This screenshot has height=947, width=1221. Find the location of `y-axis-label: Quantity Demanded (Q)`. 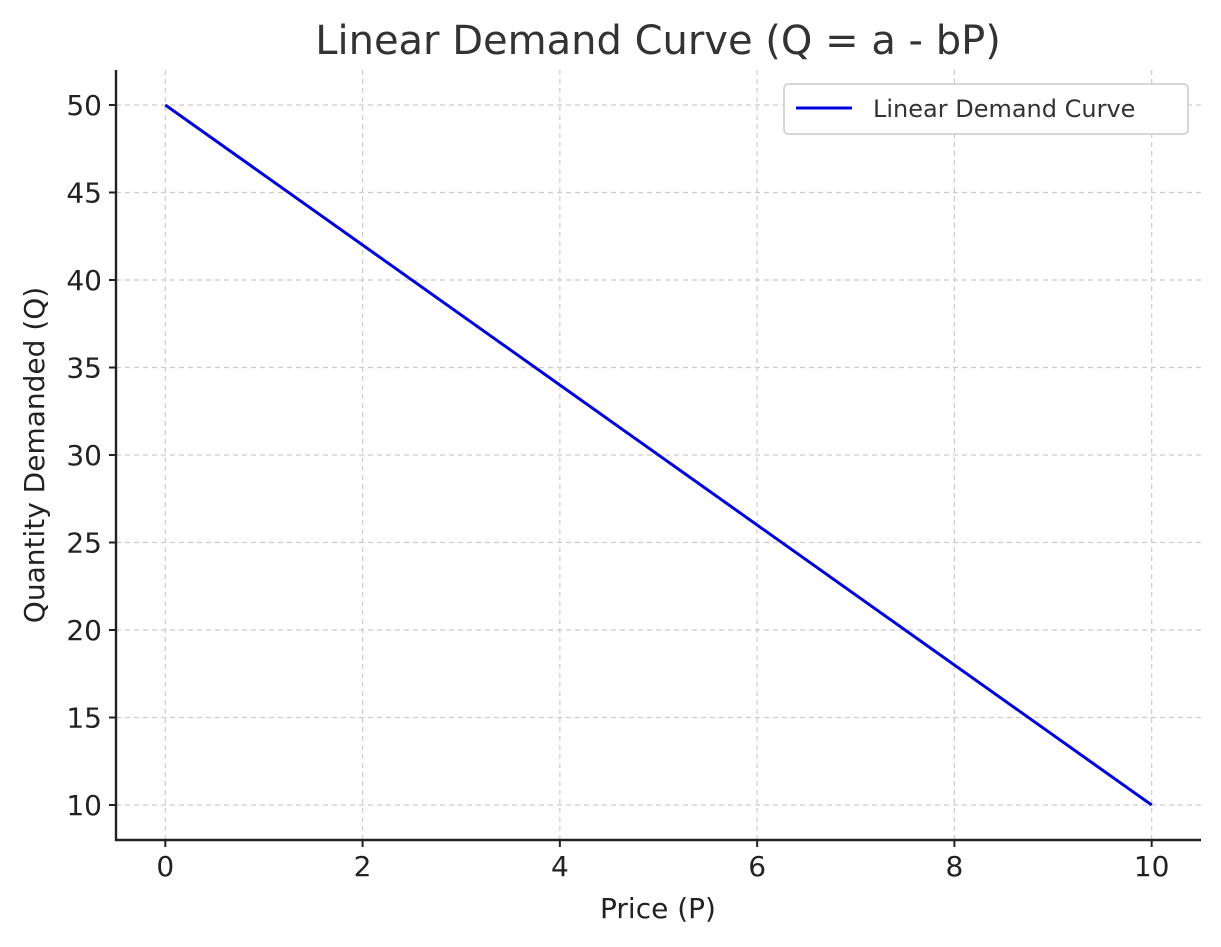

y-axis-label: Quantity Demanded (Q) is located at coordinates (34, 455).